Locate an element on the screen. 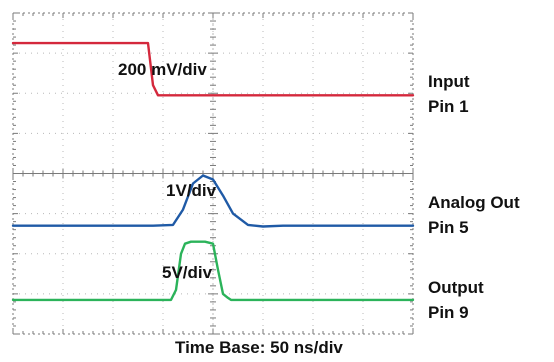 This screenshot has height=362, width=554. analog-out-channel-label: Analog Out is located at coordinates (474, 202).